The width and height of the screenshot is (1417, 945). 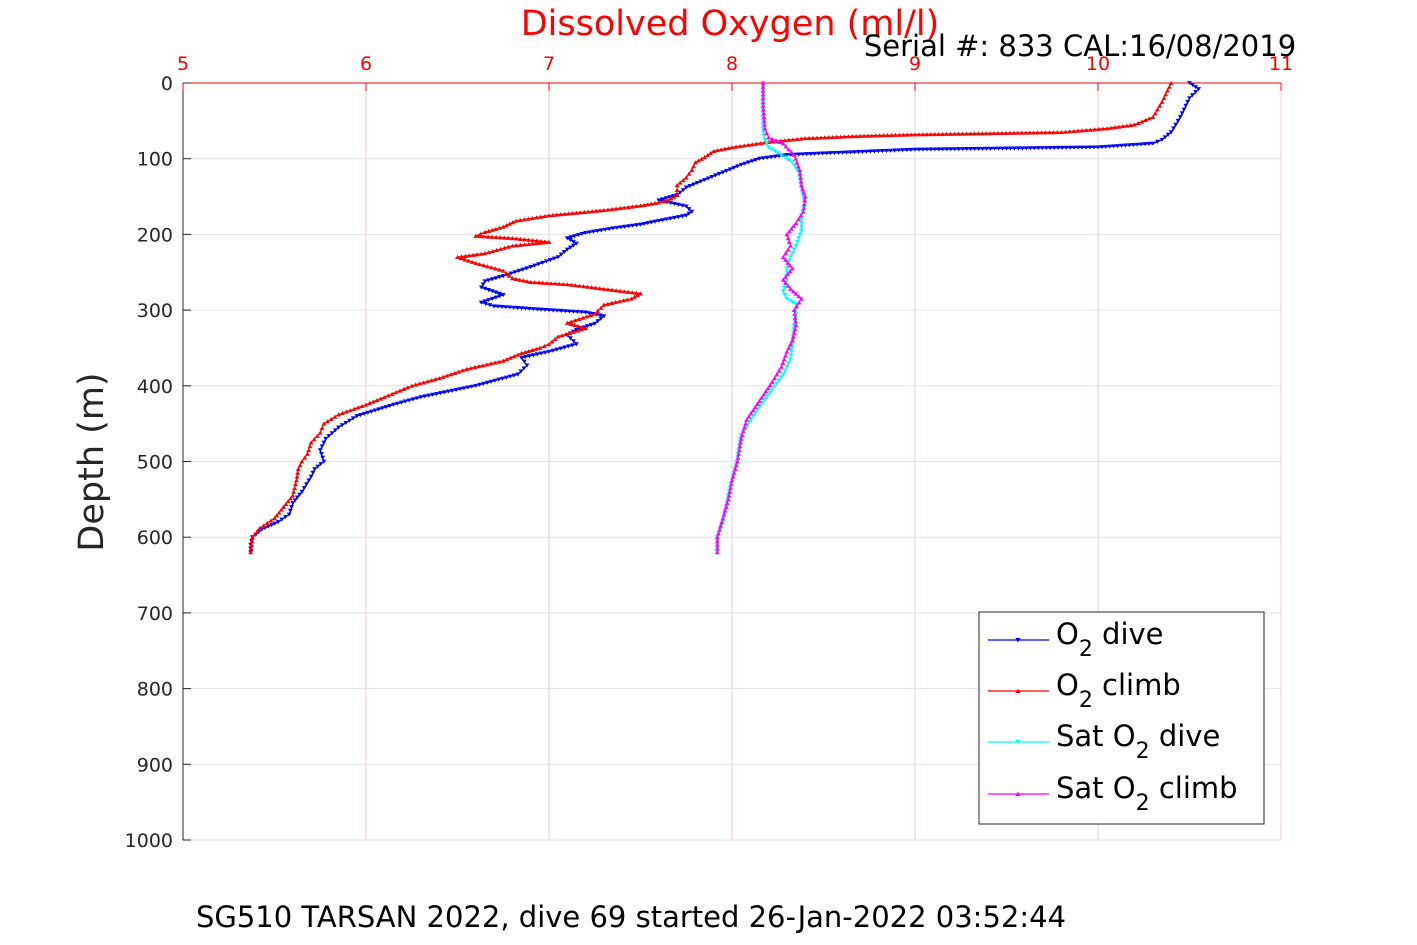 I want to click on x-tick-label: 6, so click(x=366, y=64).